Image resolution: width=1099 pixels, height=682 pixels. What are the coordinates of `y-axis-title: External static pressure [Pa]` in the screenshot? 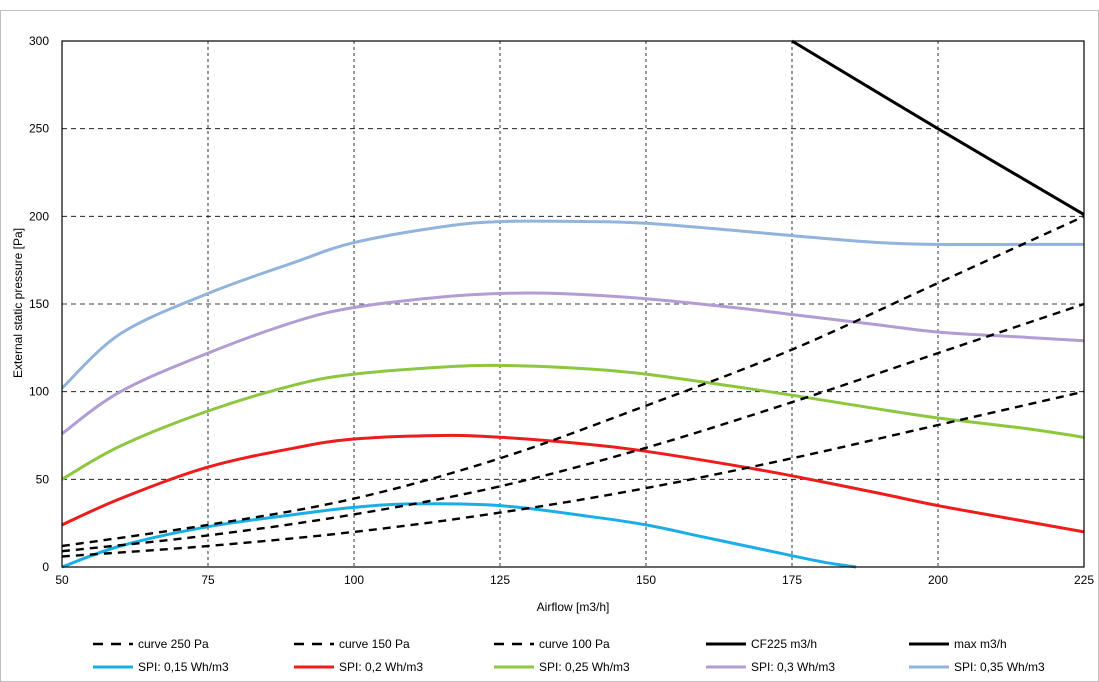 It's located at (18, 303).